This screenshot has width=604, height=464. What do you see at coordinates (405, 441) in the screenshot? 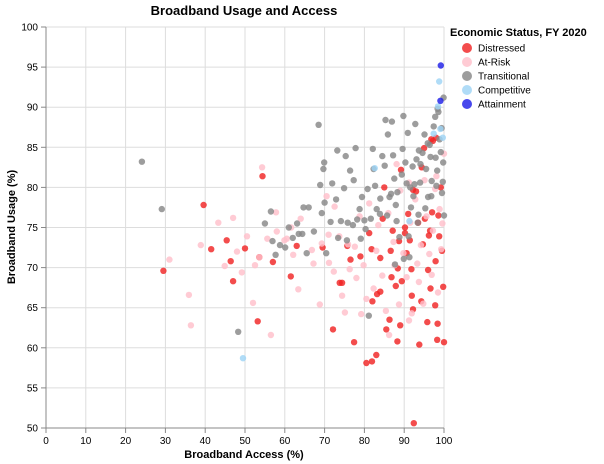
I see `x-tick-label: 90` at bounding box center [405, 441].